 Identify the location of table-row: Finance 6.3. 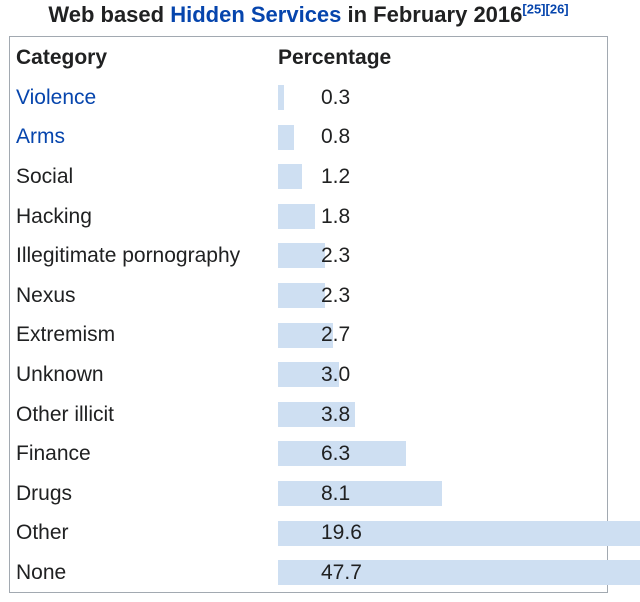
(308, 454).